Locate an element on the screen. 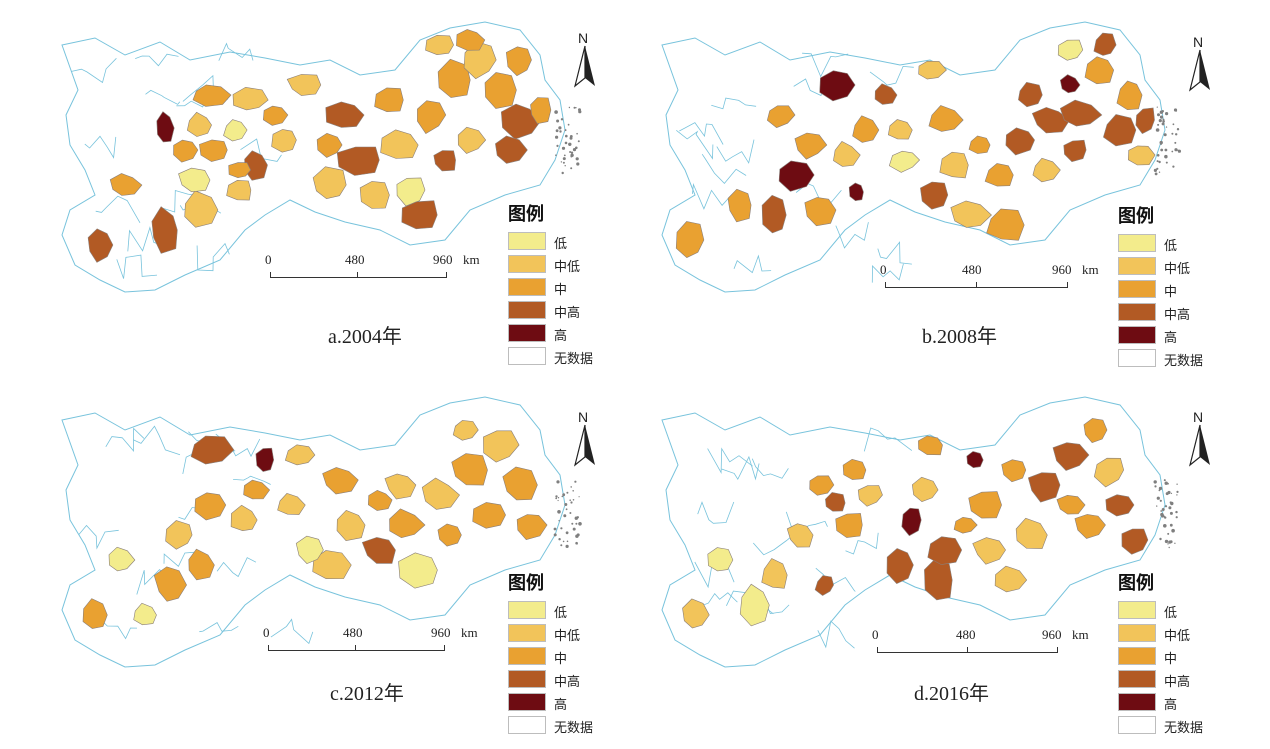 The image size is (1270, 749). map-caption: a.2004年 is located at coordinates (365, 337).